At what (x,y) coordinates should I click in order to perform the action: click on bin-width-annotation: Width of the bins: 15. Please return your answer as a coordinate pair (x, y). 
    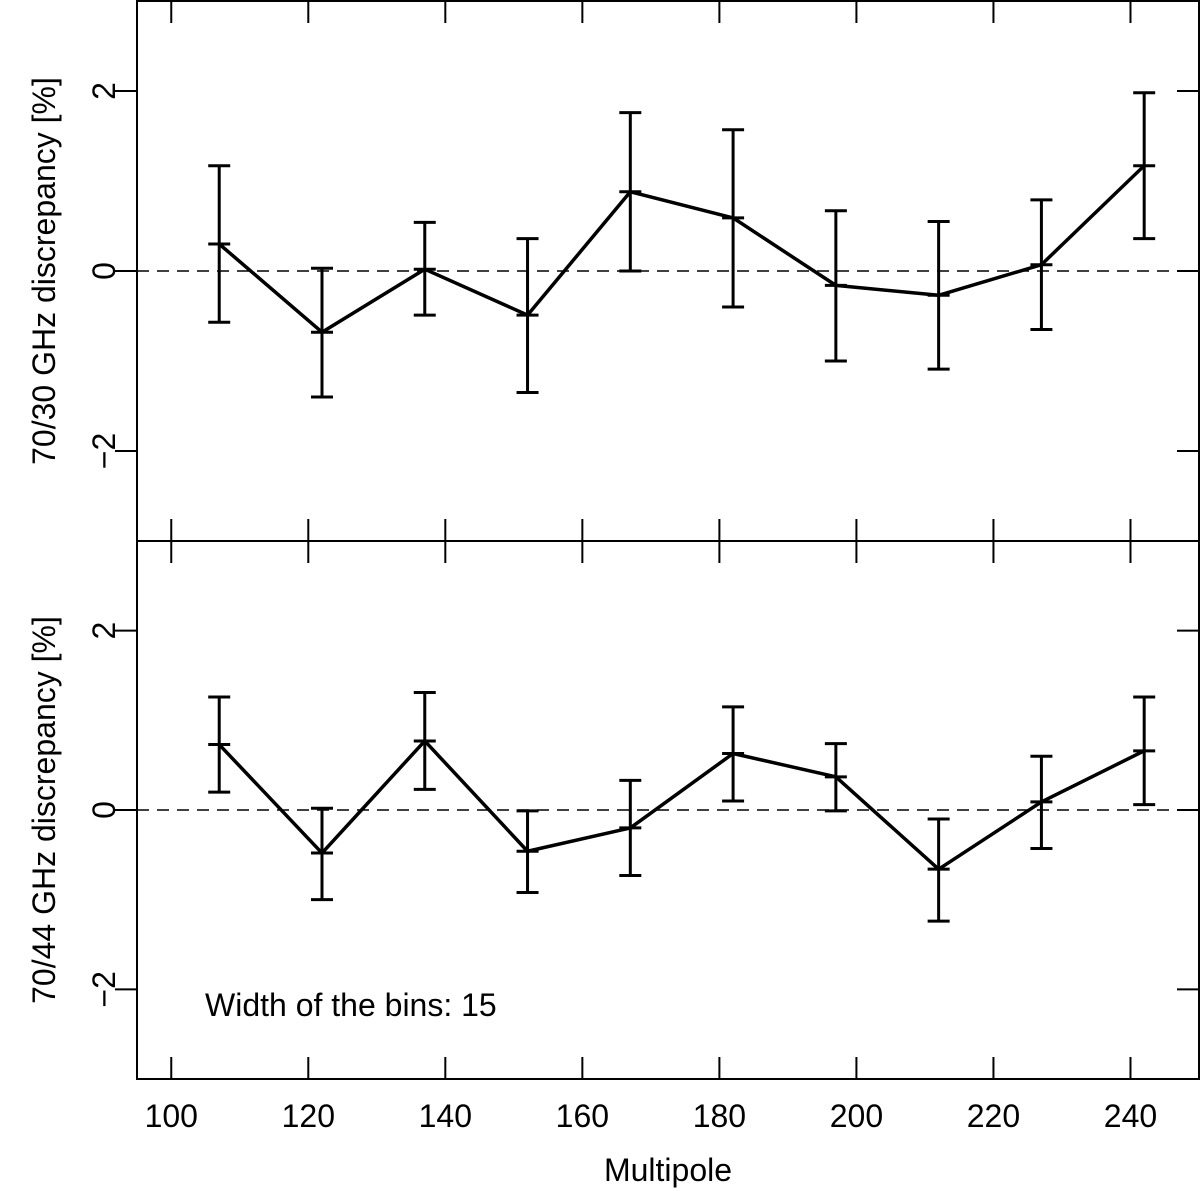
    Looking at the image, I should click on (351, 1005).